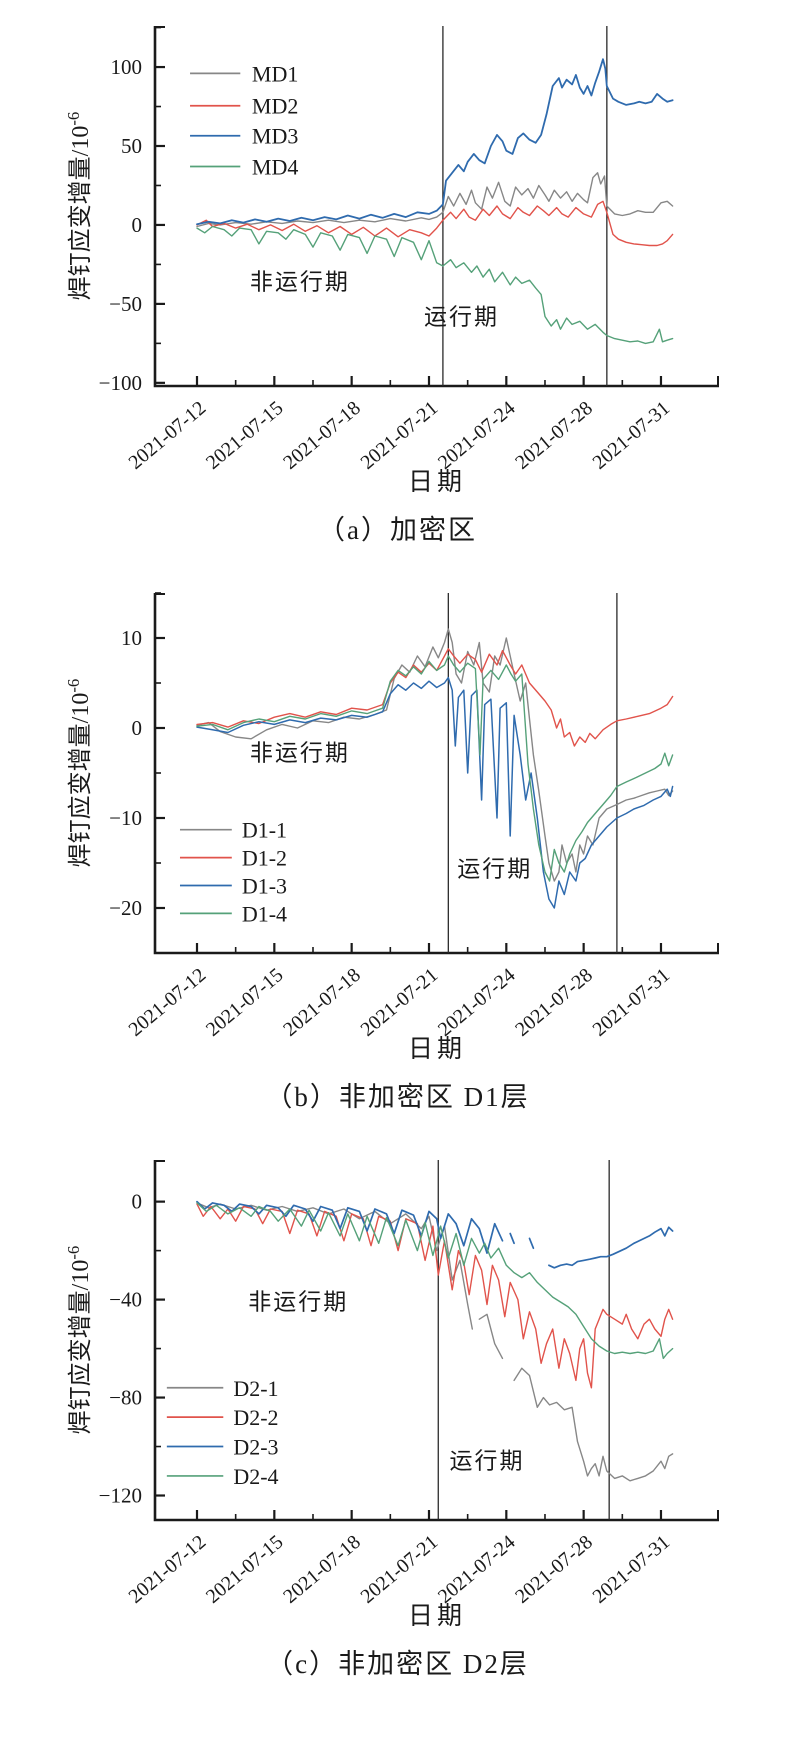 Image resolution: width=795 pixels, height=1743 pixels. Describe the element at coordinates (275, 167) in the screenshot. I see `legend-label-MD4: MD4` at that location.